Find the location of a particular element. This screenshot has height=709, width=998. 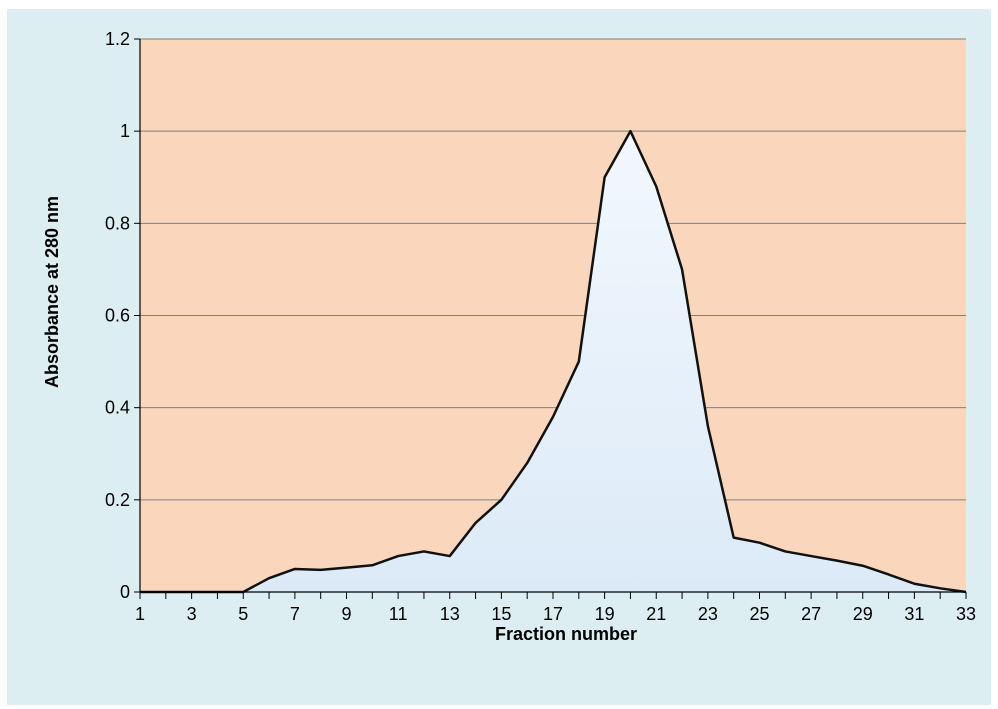

y-tick-label: 1.2 is located at coordinates (117, 39).